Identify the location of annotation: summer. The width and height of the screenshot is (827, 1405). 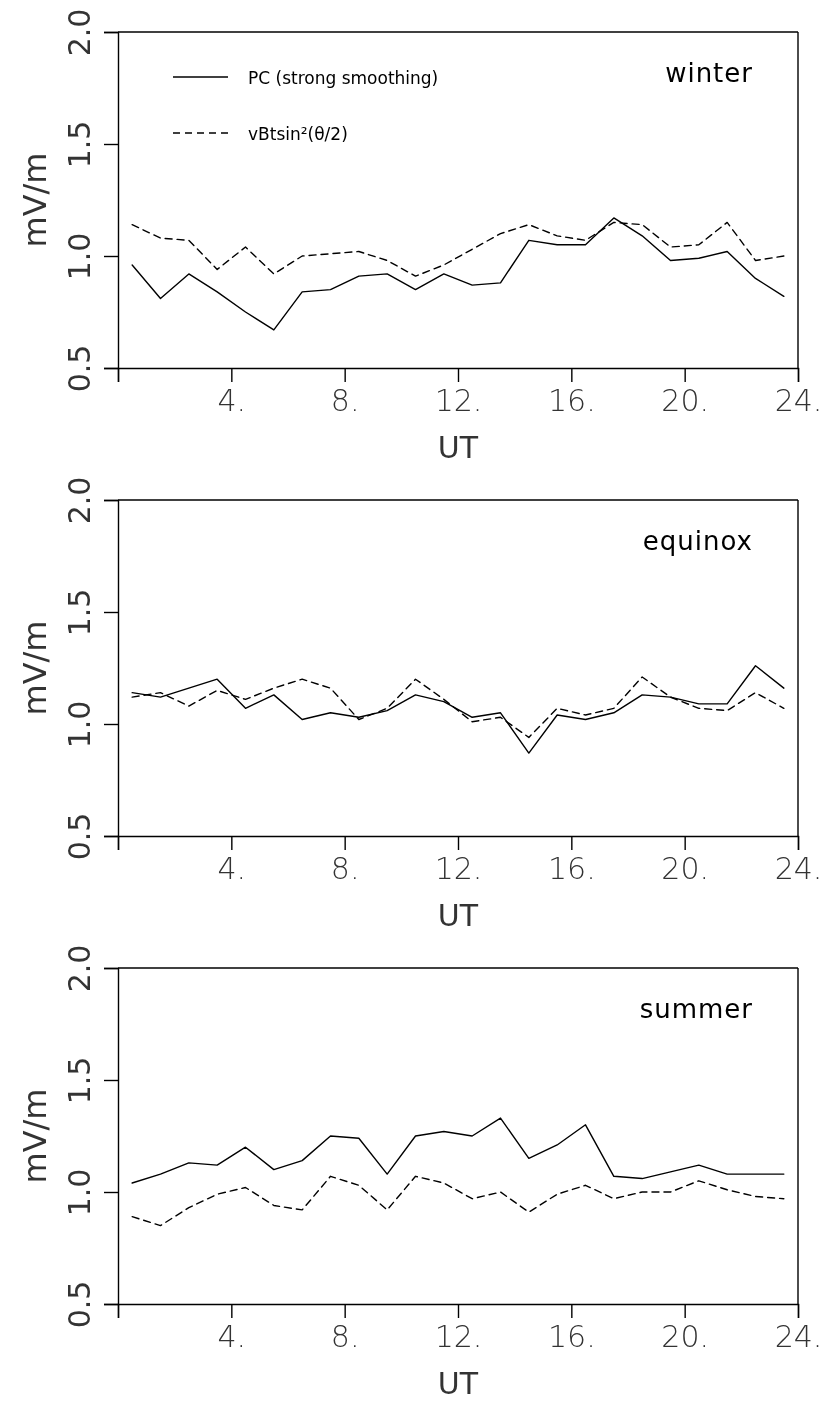
(696, 1009).